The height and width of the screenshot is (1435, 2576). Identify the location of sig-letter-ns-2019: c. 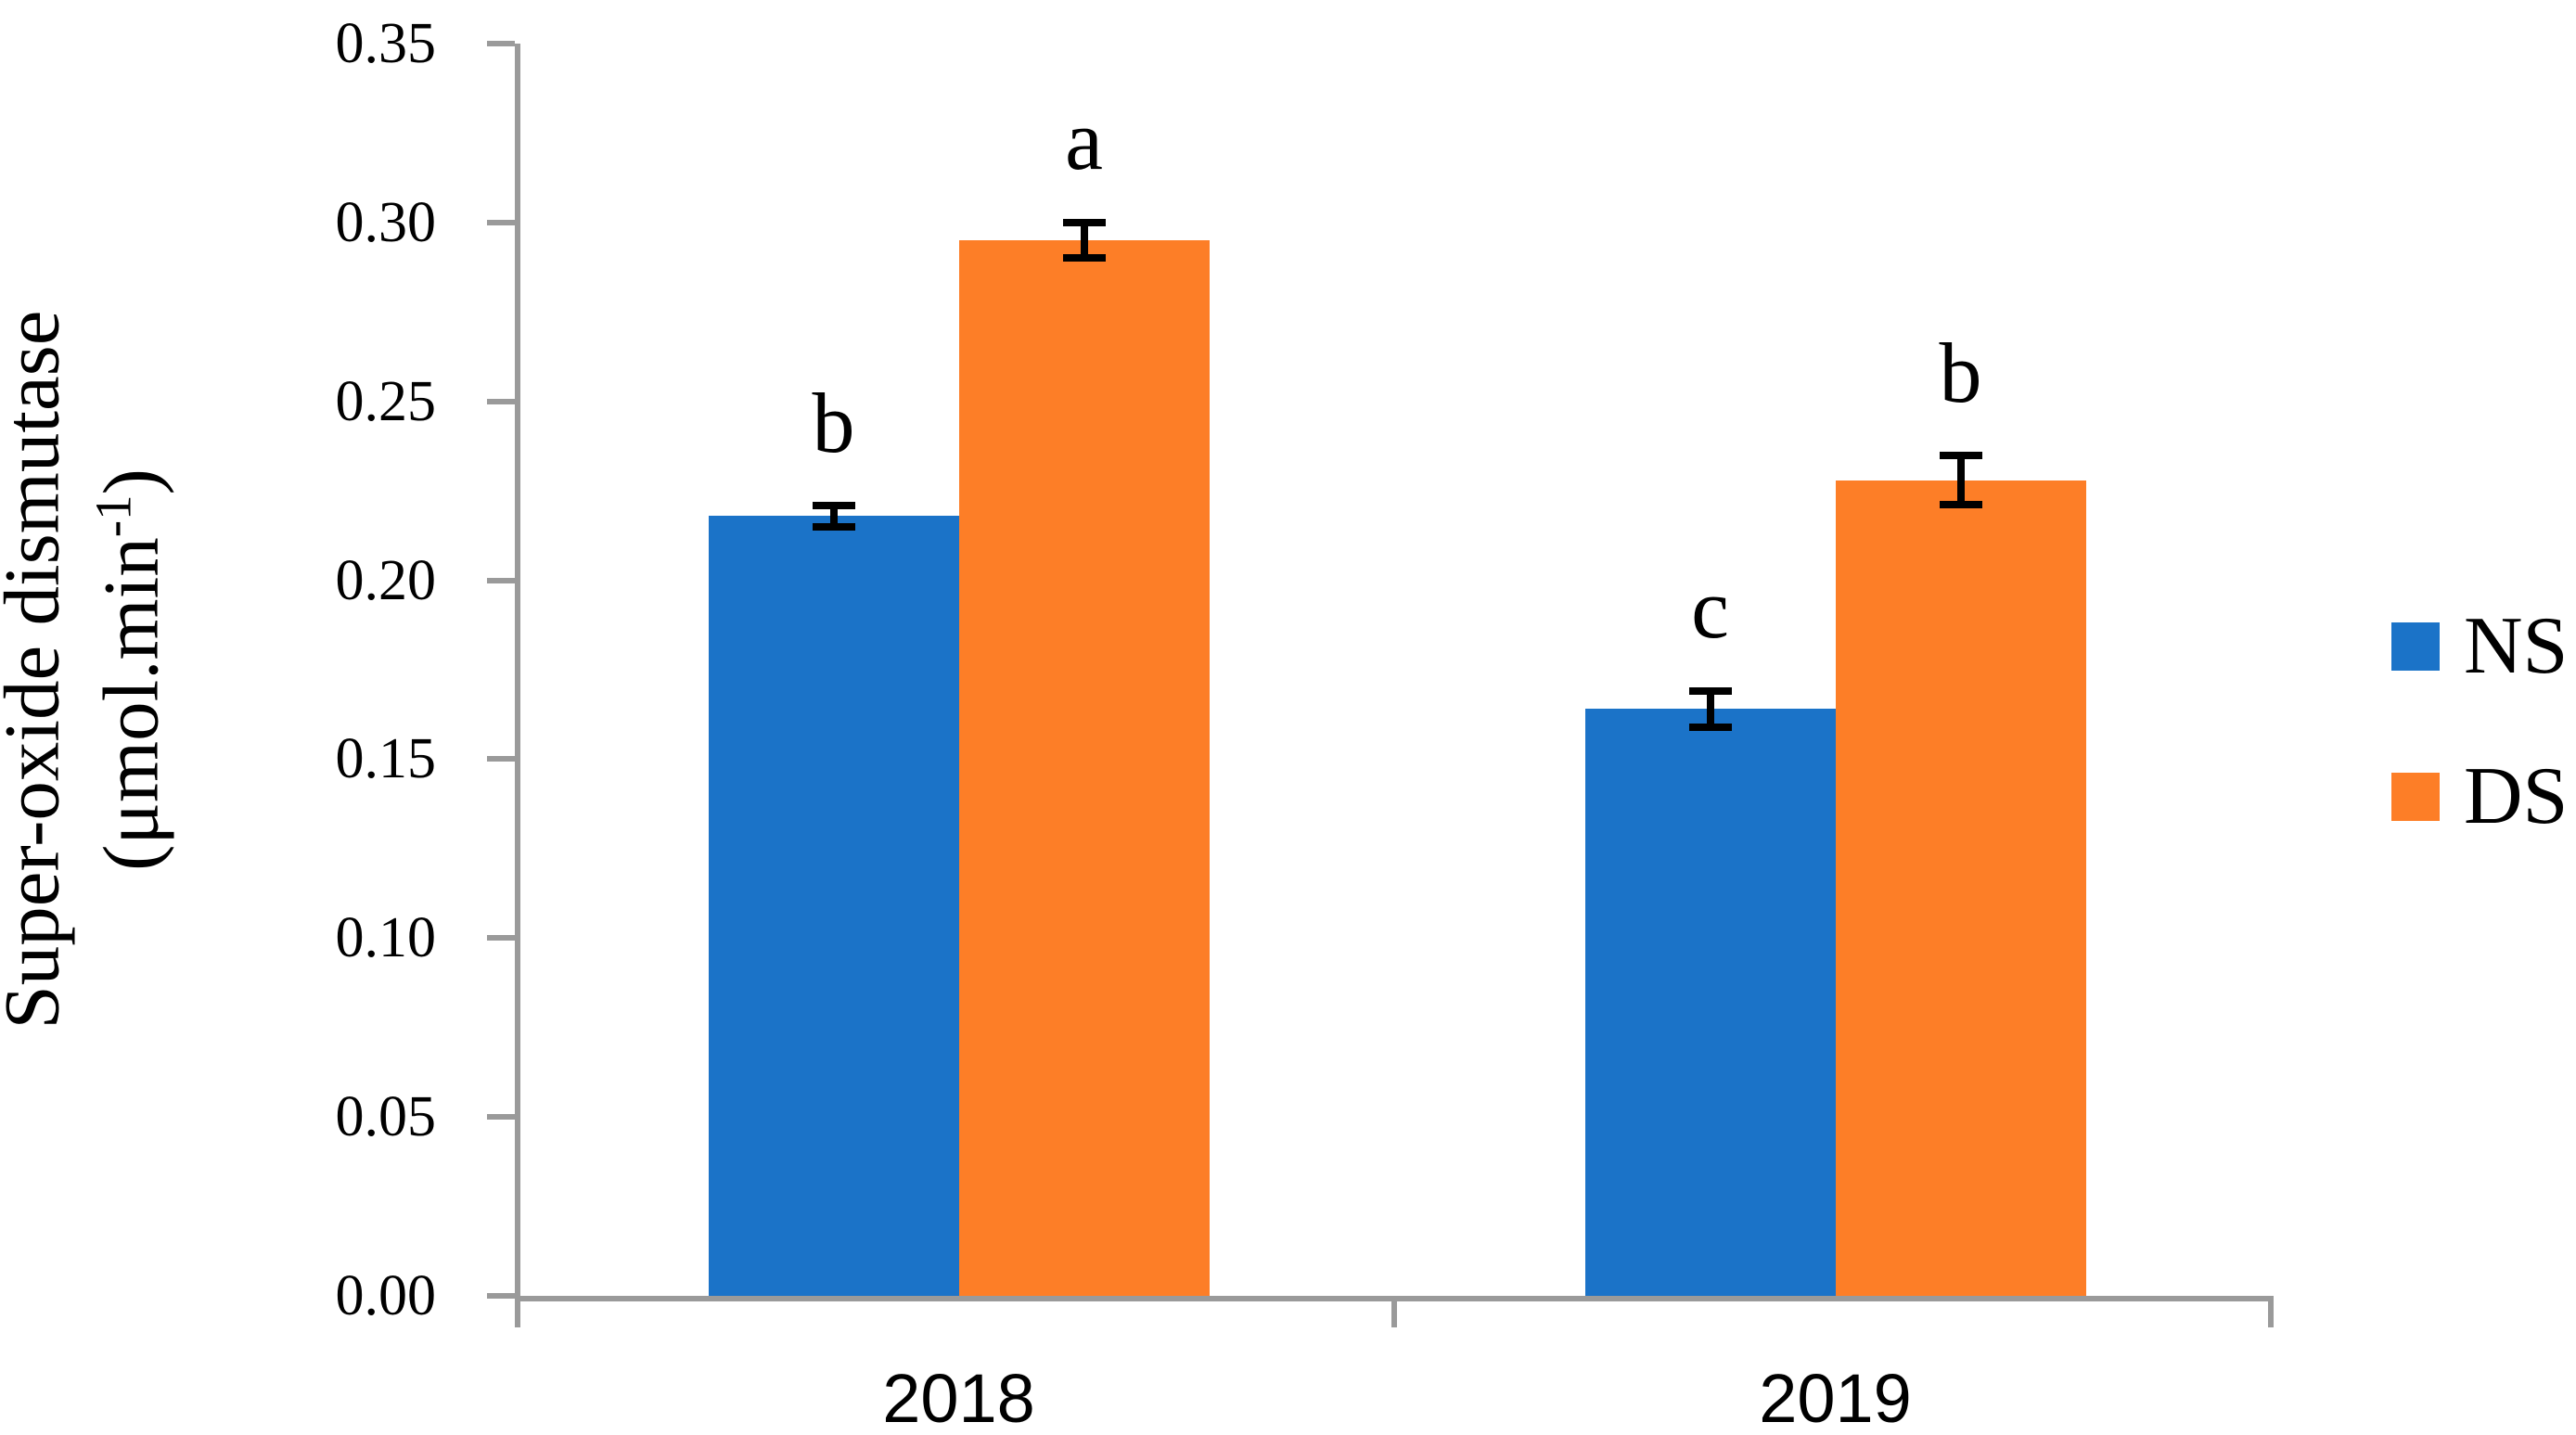
(1710, 609).